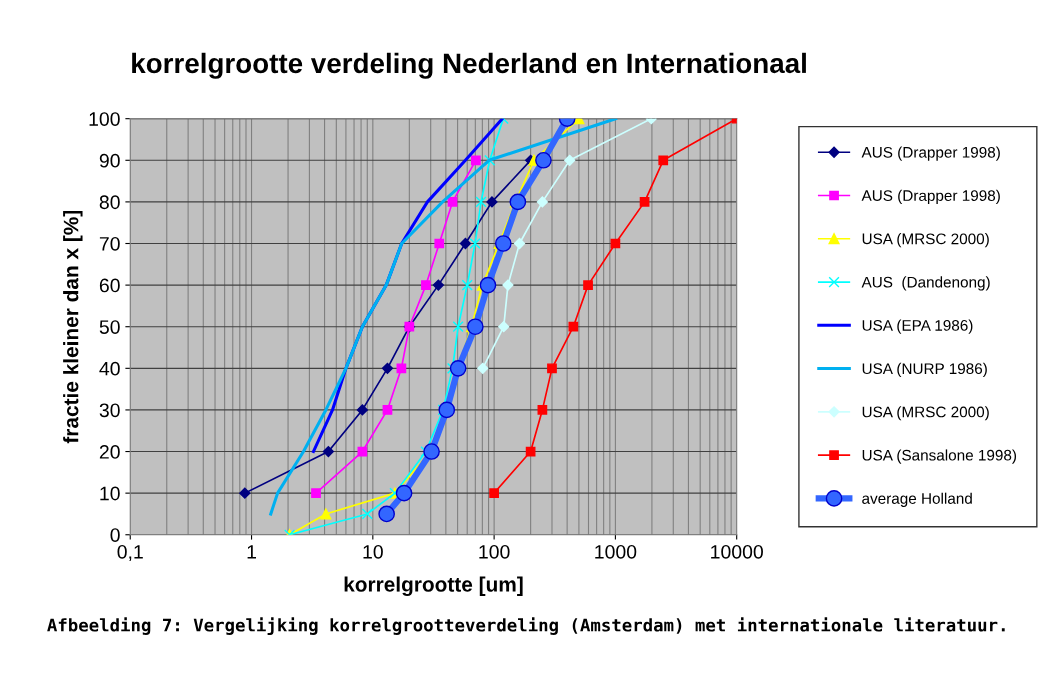 The width and height of the screenshot is (1042, 690). What do you see at coordinates (917, 326) in the screenshot?
I see `legend-label: USA (EPA 1986)` at bounding box center [917, 326].